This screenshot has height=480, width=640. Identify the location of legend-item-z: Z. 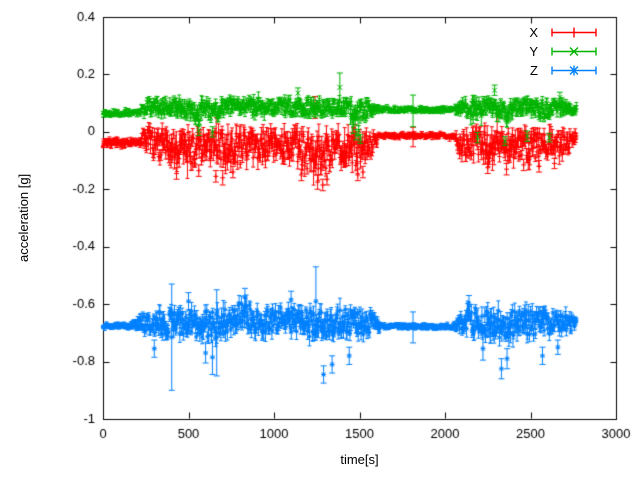
(563, 70).